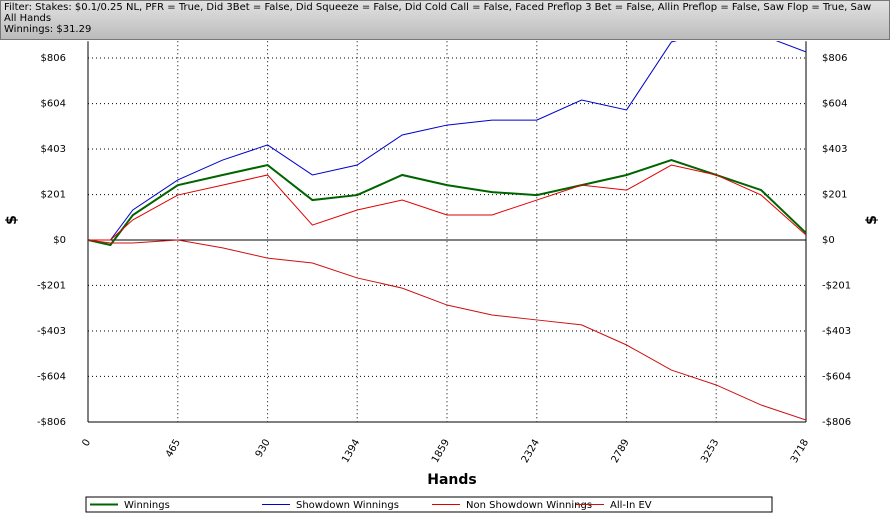 This screenshot has width=892, height=518. Describe the element at coordinates (51, 376) in the screenshot. I see `y-tick-label: -$604` at that location.